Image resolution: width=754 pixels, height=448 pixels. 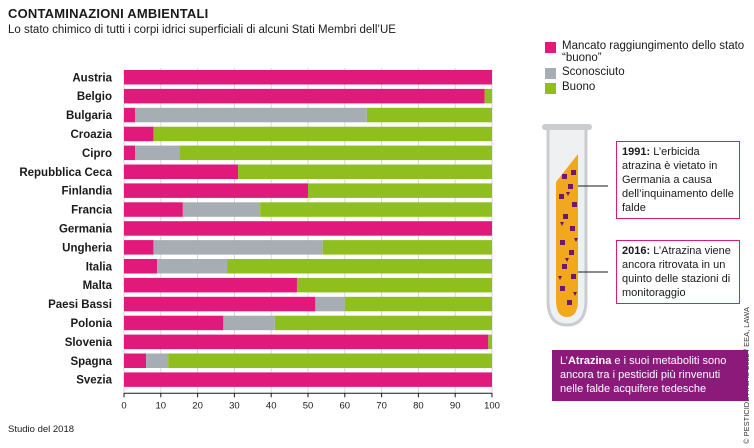 What do you see at coordinates (91, 362) in the screenshot?
I see `category-label: Spagna` at bounding box center [91, 362].